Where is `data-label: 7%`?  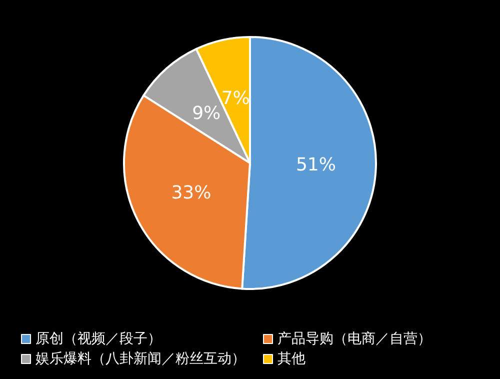 data-label: 7% is located at coordinates (235, 99).